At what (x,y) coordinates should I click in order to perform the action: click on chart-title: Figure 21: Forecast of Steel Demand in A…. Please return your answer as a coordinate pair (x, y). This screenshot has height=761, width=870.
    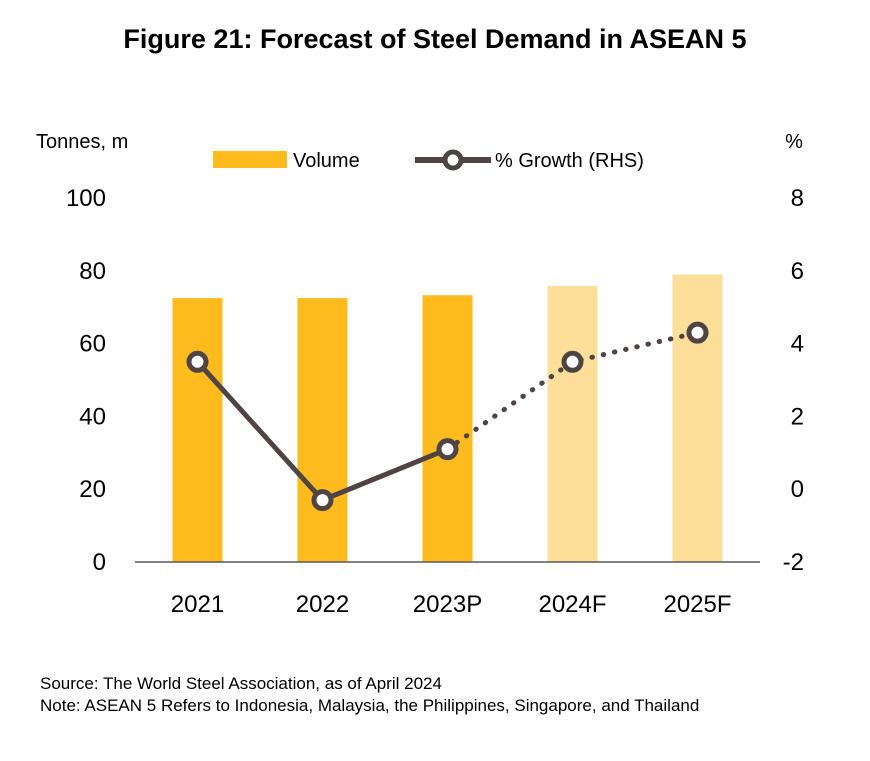
    Looking at the image, I should click on (435, 39).